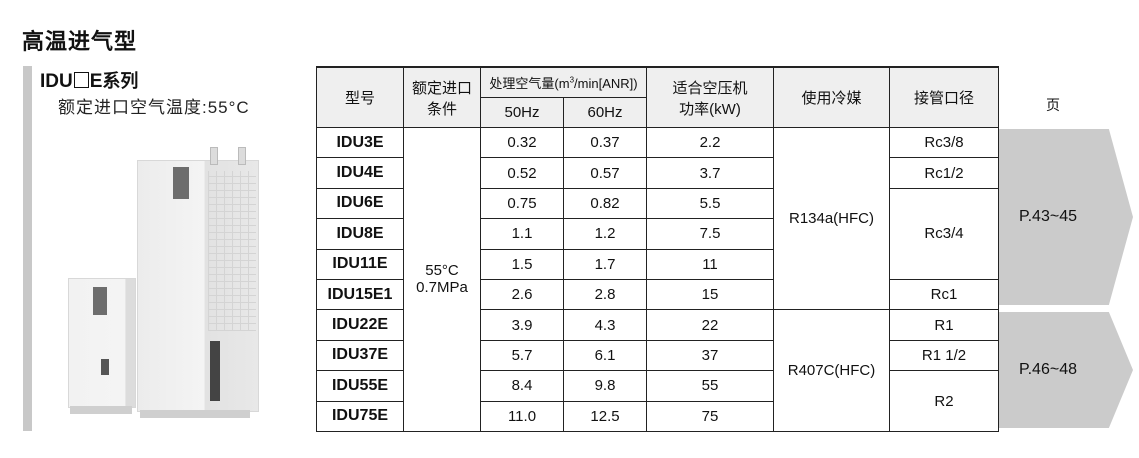  I want to click on model-cell: IDU8E, so click(360, 234).